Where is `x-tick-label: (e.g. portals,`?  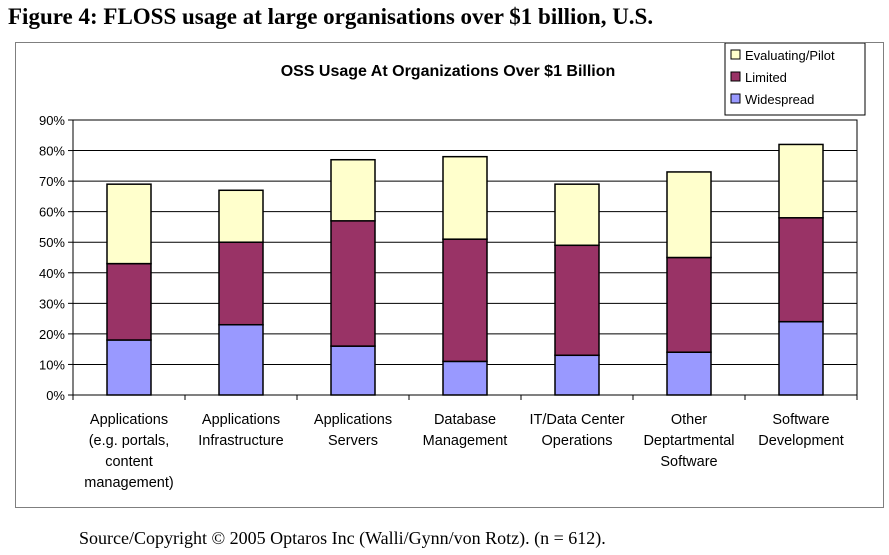 x-tick-label: (e.g. portals, is located at coordinates (129, 441).